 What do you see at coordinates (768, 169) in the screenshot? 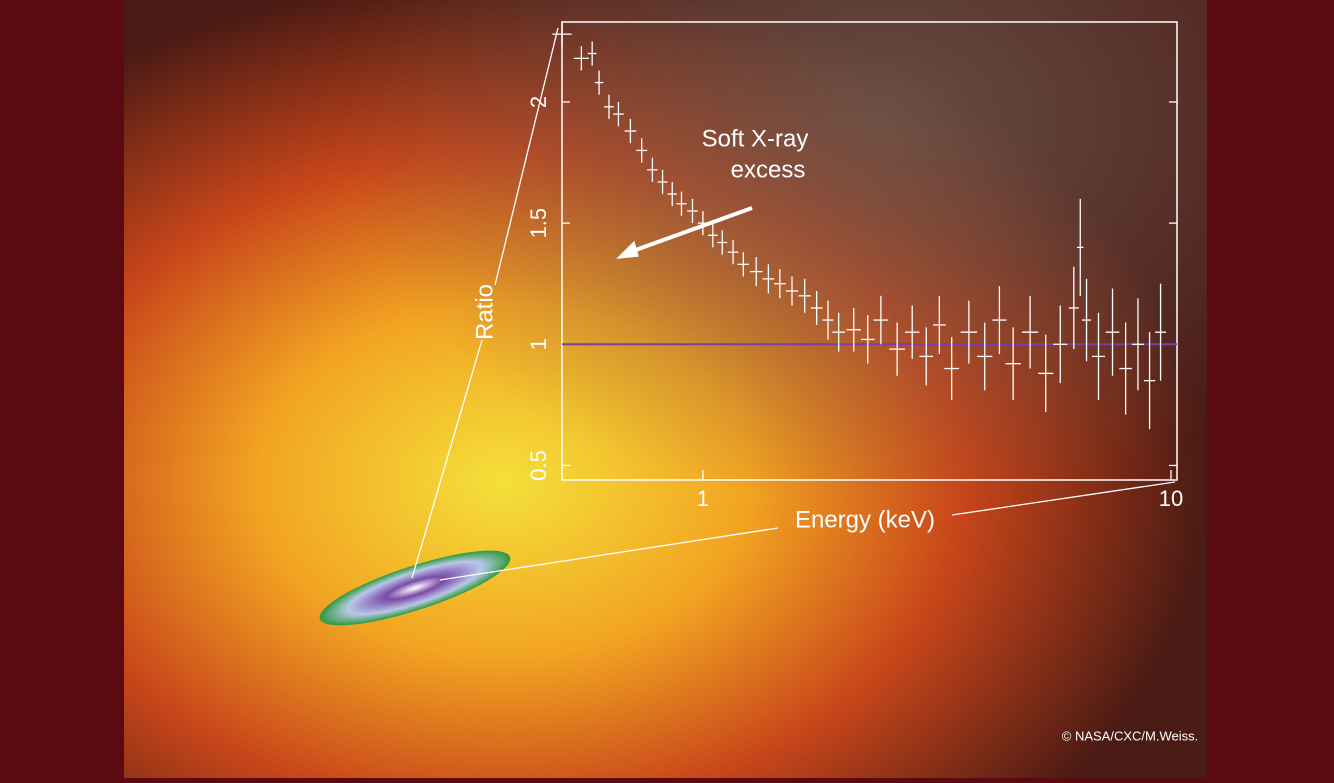
I see `annotation: excess` at bounding box center [768, 169].